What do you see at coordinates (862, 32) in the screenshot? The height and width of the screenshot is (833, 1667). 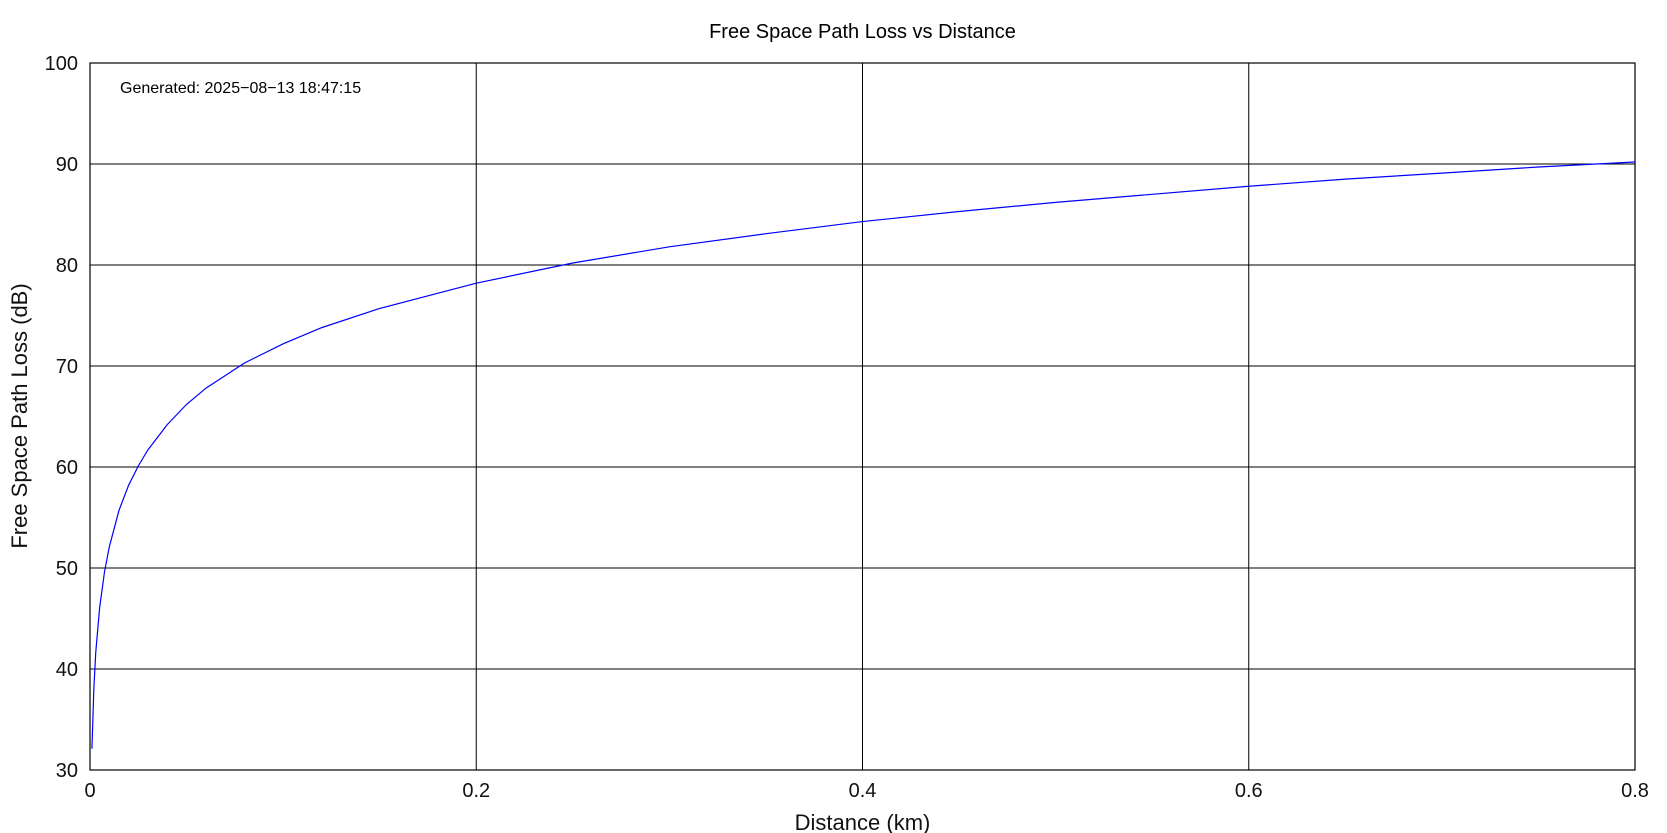 I see `chart-title: Free Space Path Loss vs Distance` at bounding box center [862, 32].